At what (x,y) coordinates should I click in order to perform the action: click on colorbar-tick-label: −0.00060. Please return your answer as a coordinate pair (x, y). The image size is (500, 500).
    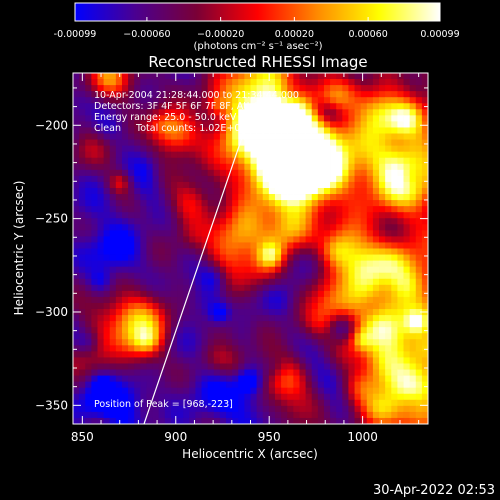
    Looking at the image, I should click on (146, 34).